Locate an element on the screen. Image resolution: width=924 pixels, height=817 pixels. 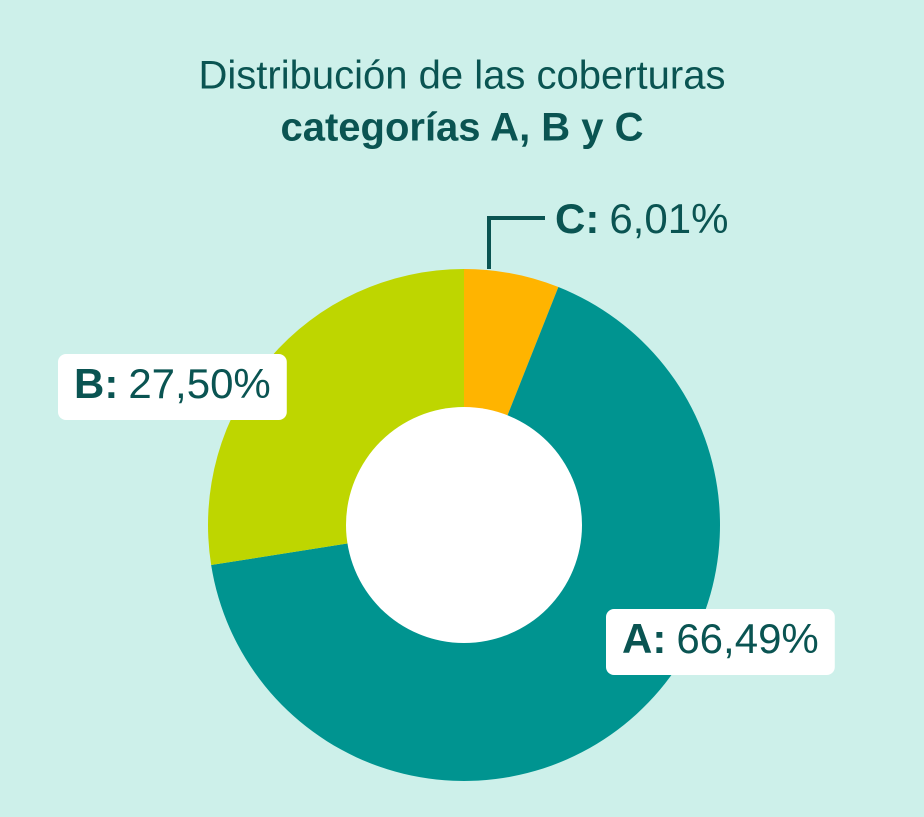
label-text: B: 27,50% is located at coordinates (172, 383).